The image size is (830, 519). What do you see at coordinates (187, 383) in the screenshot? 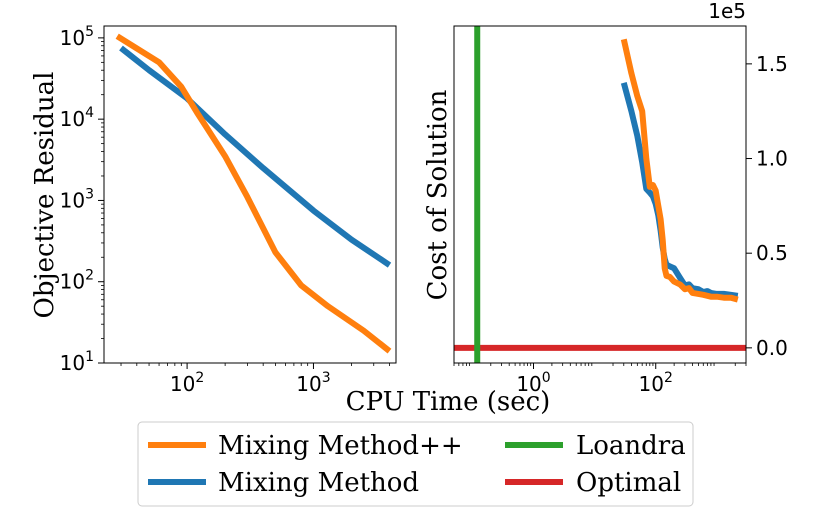
I see `residual-x-tick-label: 10²` at bounding box center [187, 383].